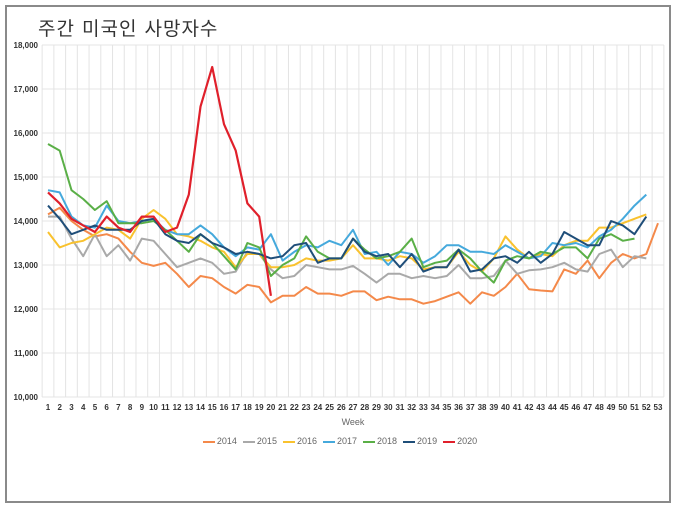 The image size is (680, 512). I want to click on legend-item-2014: 2014, so click(219, 441).